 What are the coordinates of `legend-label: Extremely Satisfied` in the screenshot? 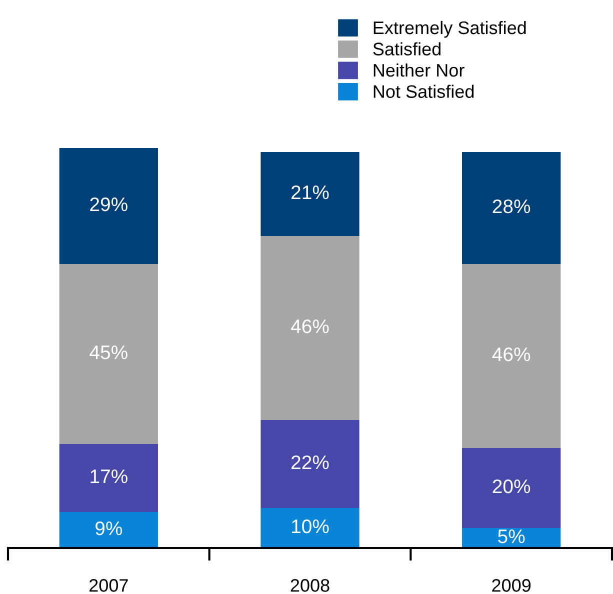 It's located at (450, 29).